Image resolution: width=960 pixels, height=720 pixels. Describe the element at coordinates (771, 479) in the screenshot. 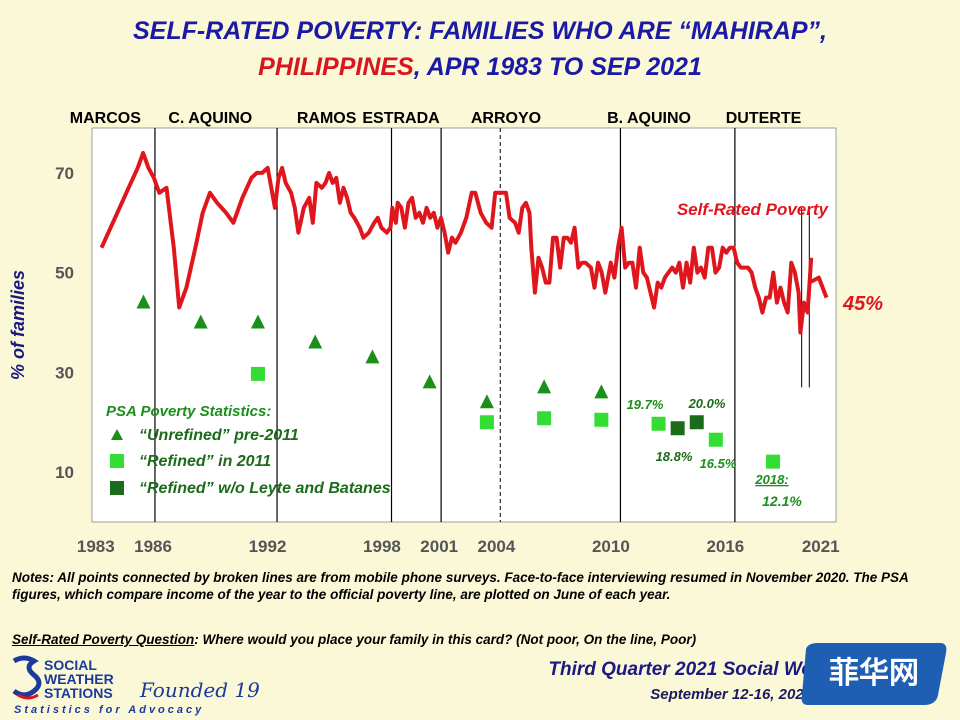

I see `psa-annotation-label: 2018:` at that location.